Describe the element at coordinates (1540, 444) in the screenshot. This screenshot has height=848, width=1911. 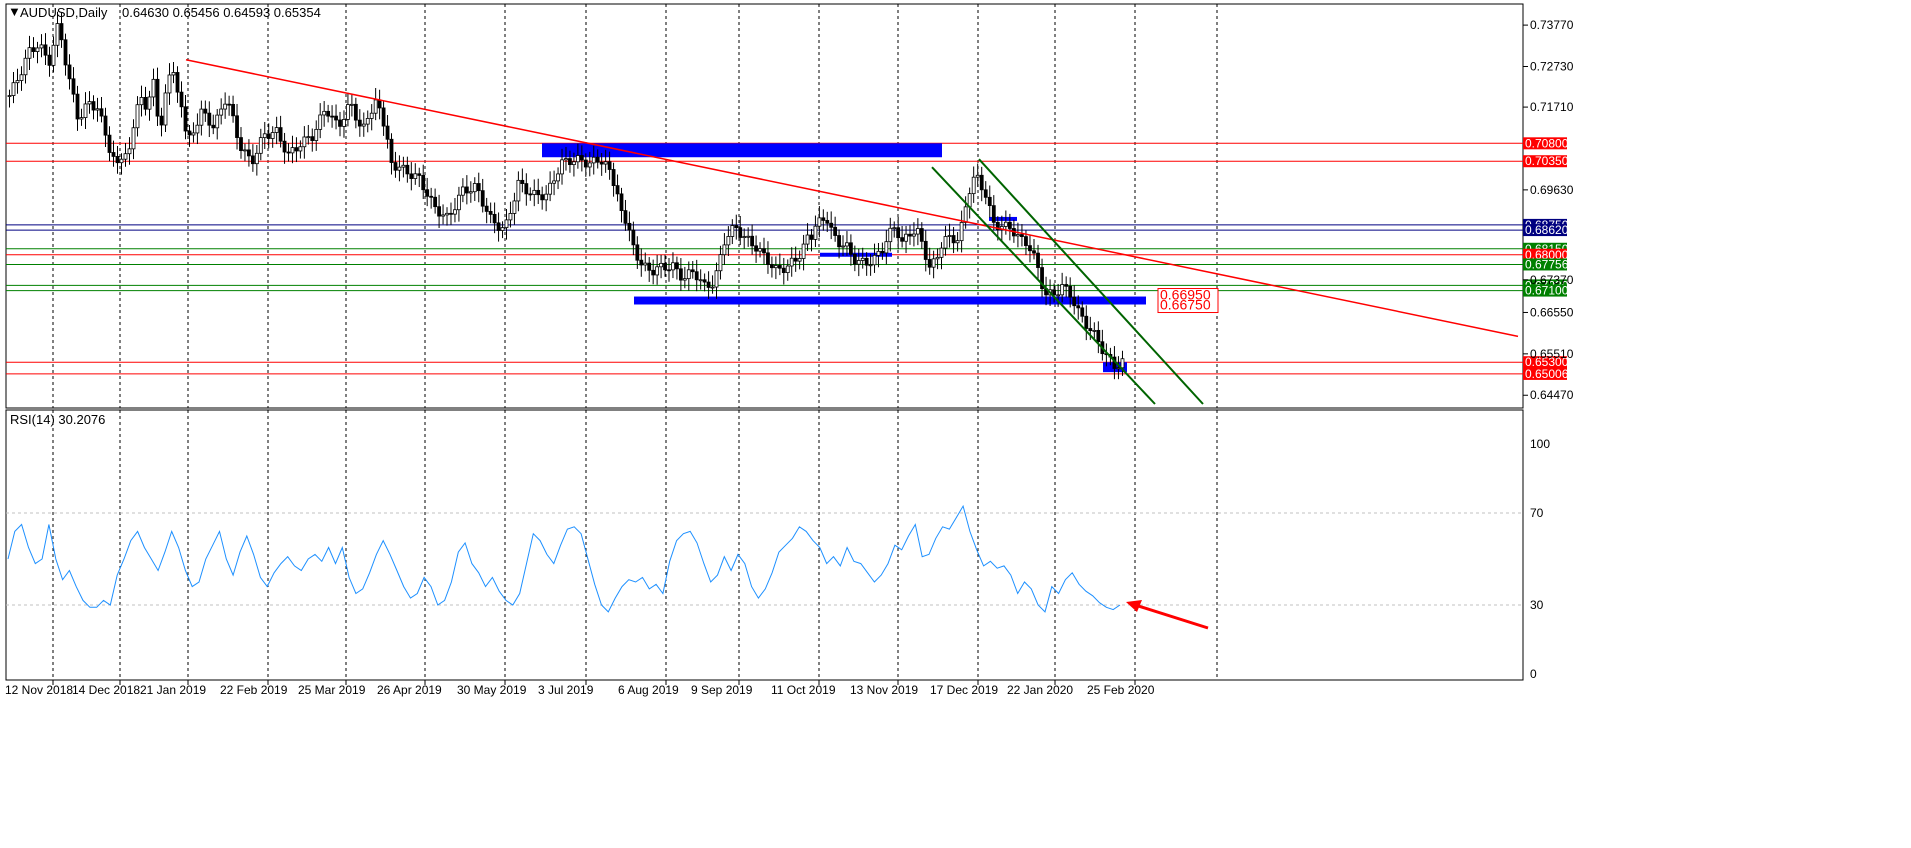
I see `rsi-tick-label: 100` at that location.